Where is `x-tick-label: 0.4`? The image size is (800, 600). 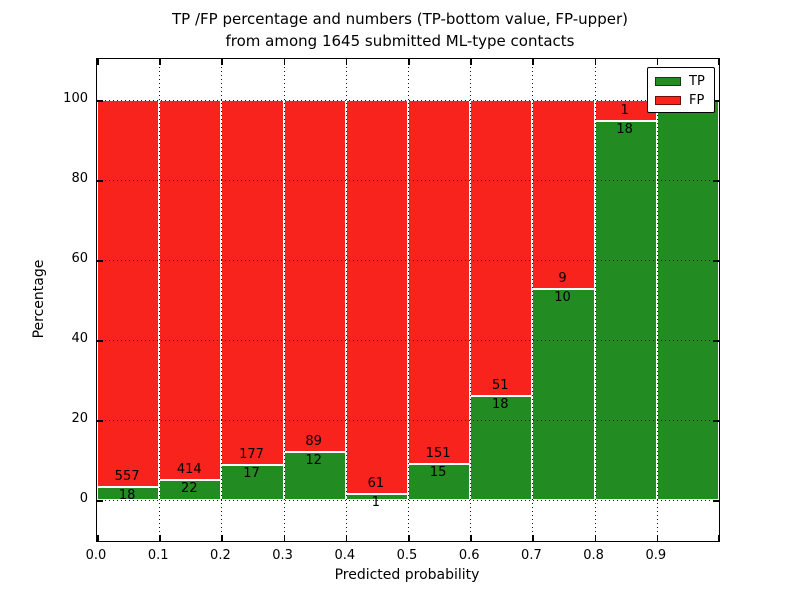
x-tick-label: 0.4 is located at coordinates (345, 555).